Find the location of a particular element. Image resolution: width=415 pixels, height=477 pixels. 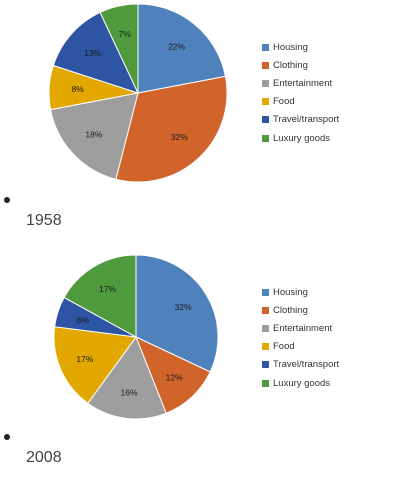

data-label-food: 8% is located at coordinates (77, 89).